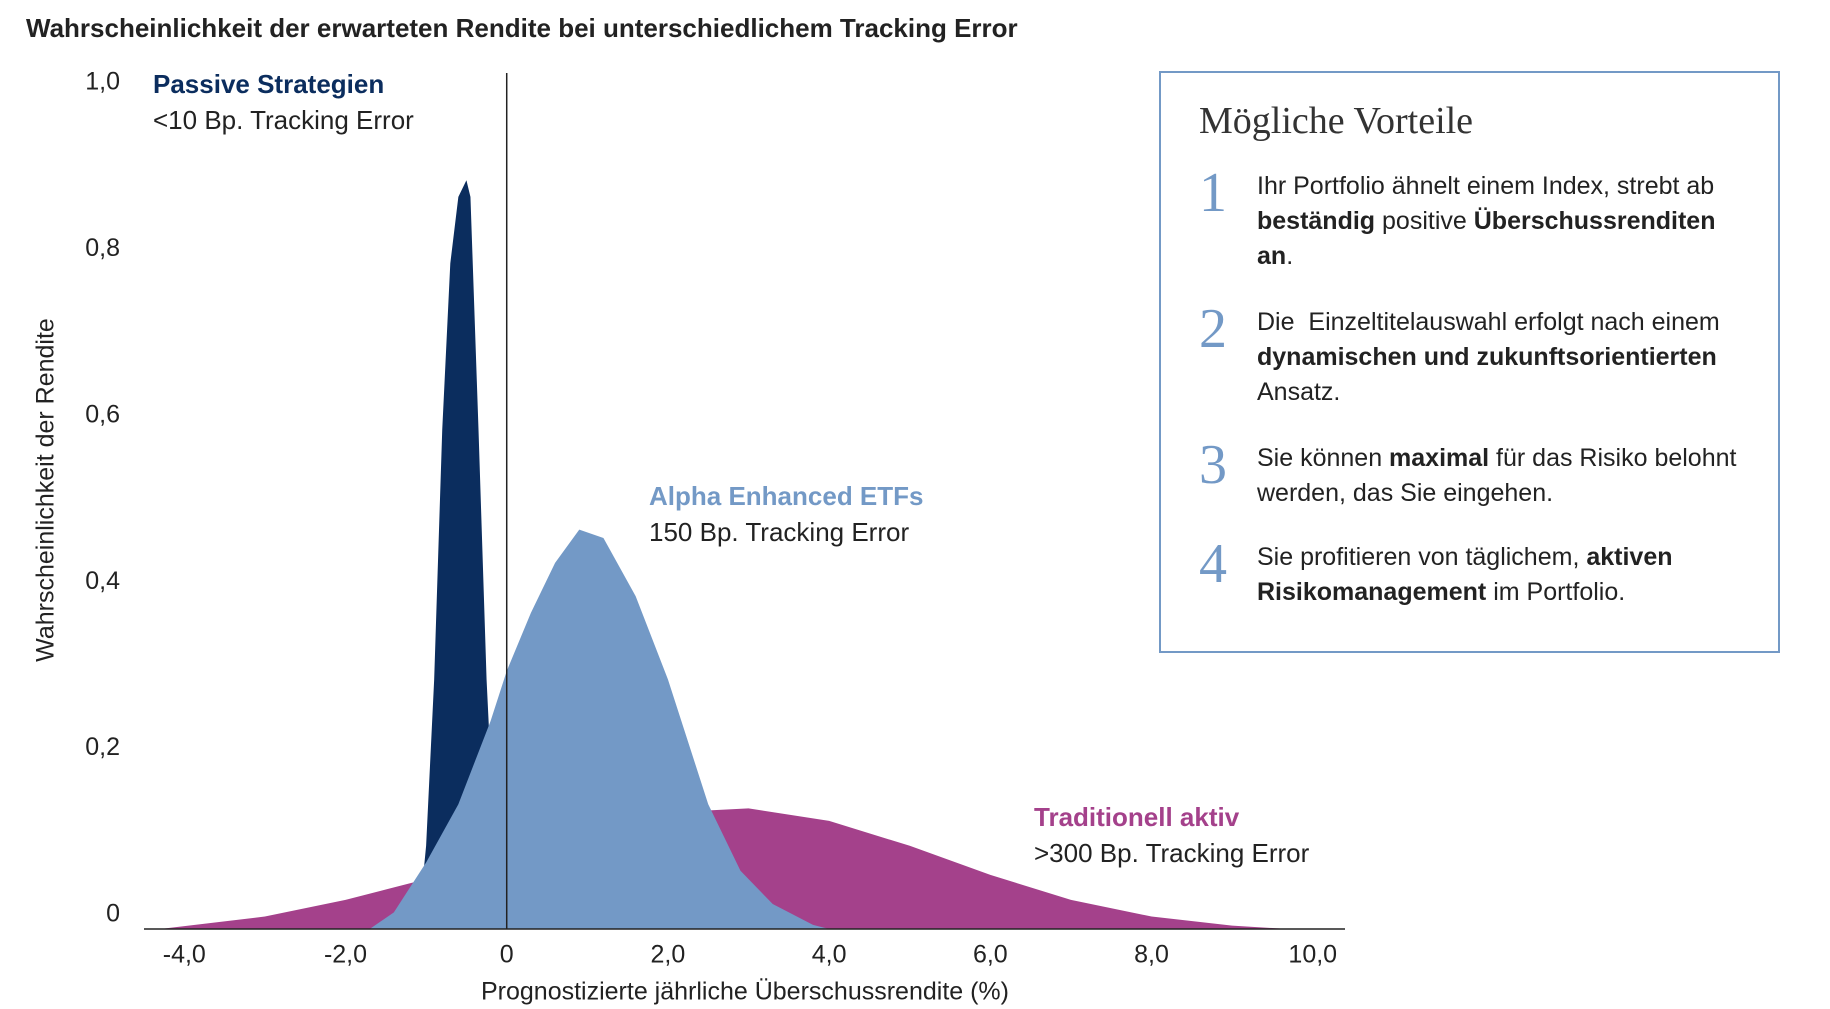  I want to click on x-tick-label: 0, so click(507, 955).